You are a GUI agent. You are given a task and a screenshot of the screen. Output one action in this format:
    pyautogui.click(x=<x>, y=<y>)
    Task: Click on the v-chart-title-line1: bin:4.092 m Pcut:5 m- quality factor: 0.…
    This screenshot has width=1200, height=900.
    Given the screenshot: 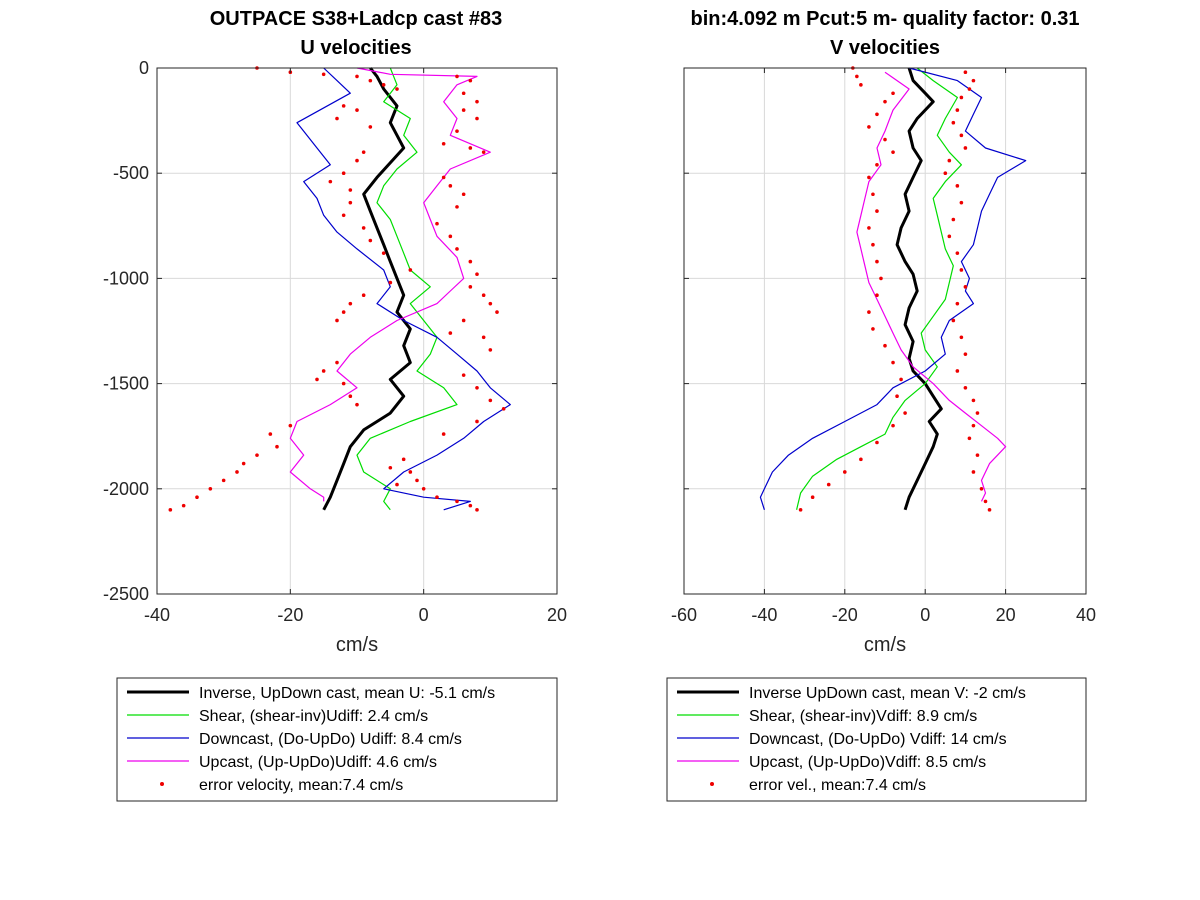 What is the action you would take?
    pyautogui.click(x=885, y=19)
    